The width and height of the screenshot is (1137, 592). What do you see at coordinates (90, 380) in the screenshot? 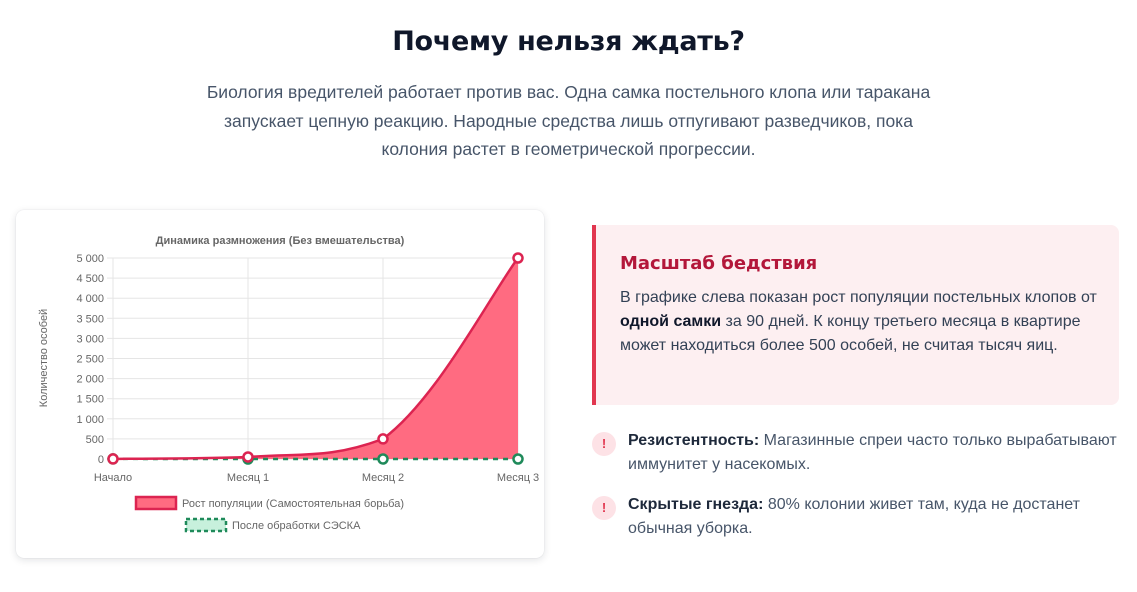
I see `y-tick-label: 2 000` at bounding box center [90, 380].